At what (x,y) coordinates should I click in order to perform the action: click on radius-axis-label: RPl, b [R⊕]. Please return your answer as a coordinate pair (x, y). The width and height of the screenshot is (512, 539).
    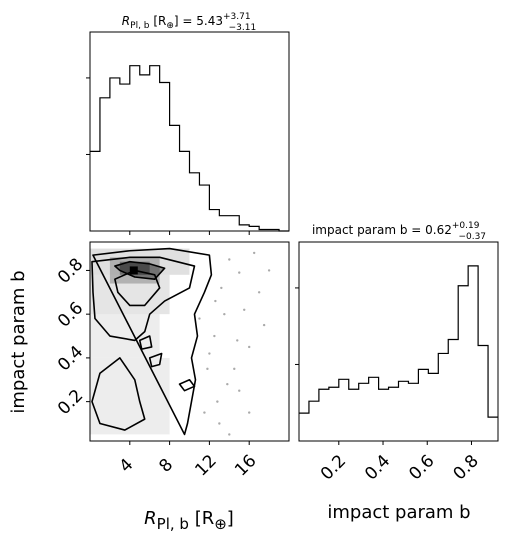
    Looking at the image, I should click on (189, 520).